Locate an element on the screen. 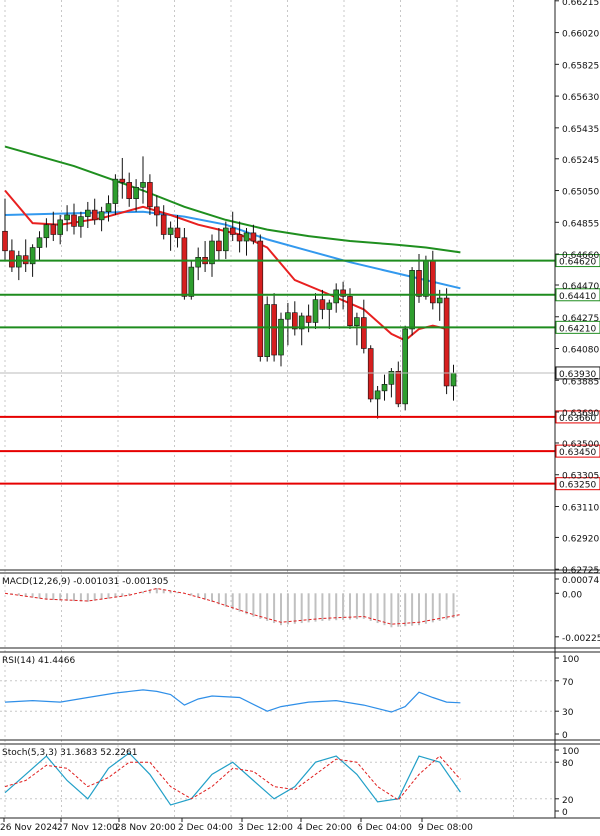  price-tick-label: 0.63500 is located at coordinates (580, 445).